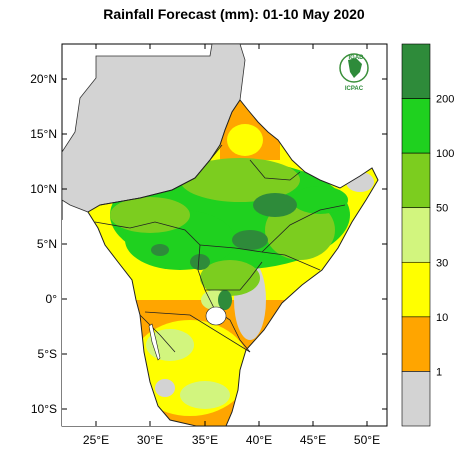  I want to click on lat-label-20n: 20°N, so click(43, 79).